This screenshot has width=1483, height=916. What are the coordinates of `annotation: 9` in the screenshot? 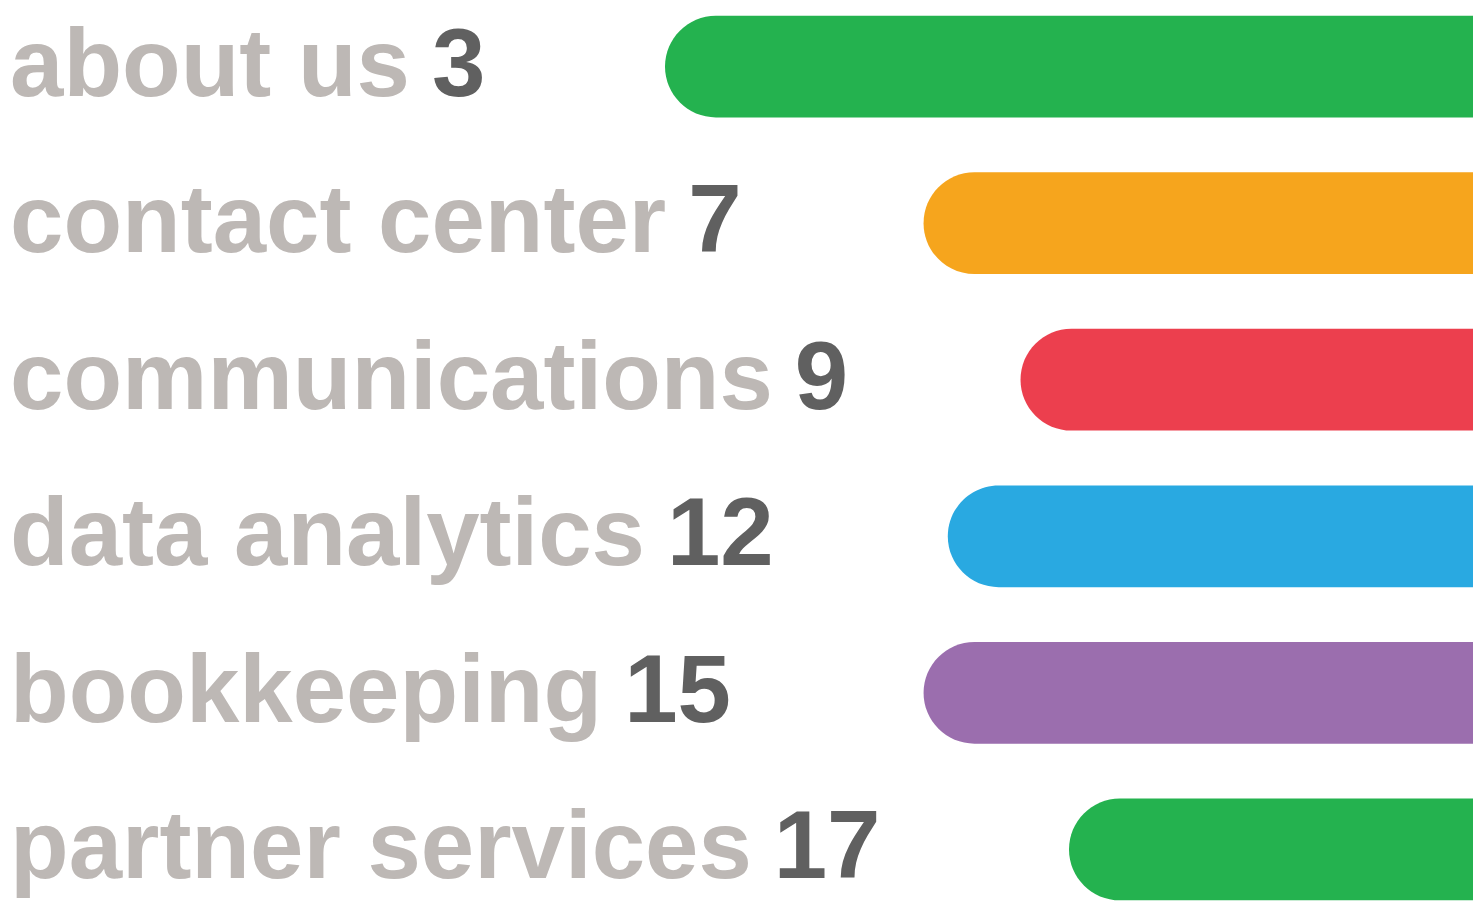 It's located at (821, 375).